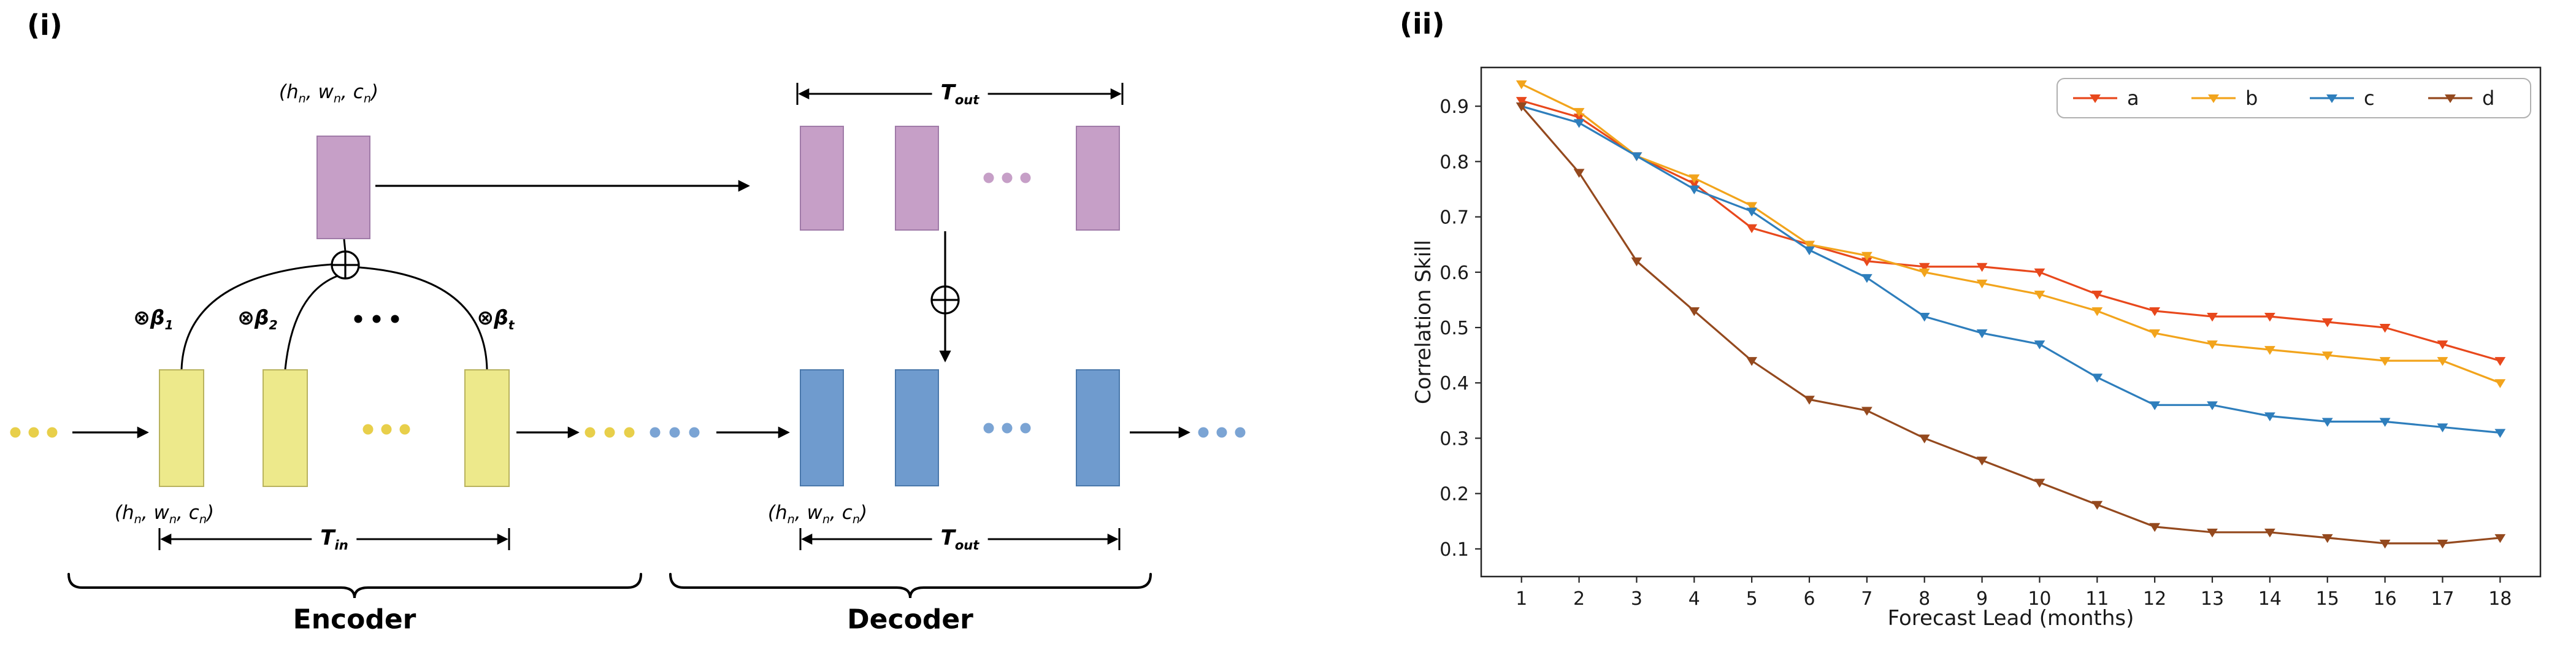  What do you see at coordinates (386, 429) in the screenshot?
I see `ellipsis-yellow-mid` at bounding box center [386, 429].